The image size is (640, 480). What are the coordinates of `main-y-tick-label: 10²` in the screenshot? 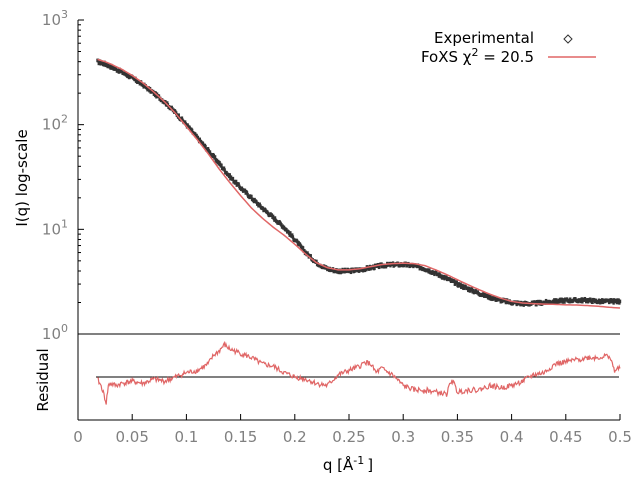 It's located at (55, 123).